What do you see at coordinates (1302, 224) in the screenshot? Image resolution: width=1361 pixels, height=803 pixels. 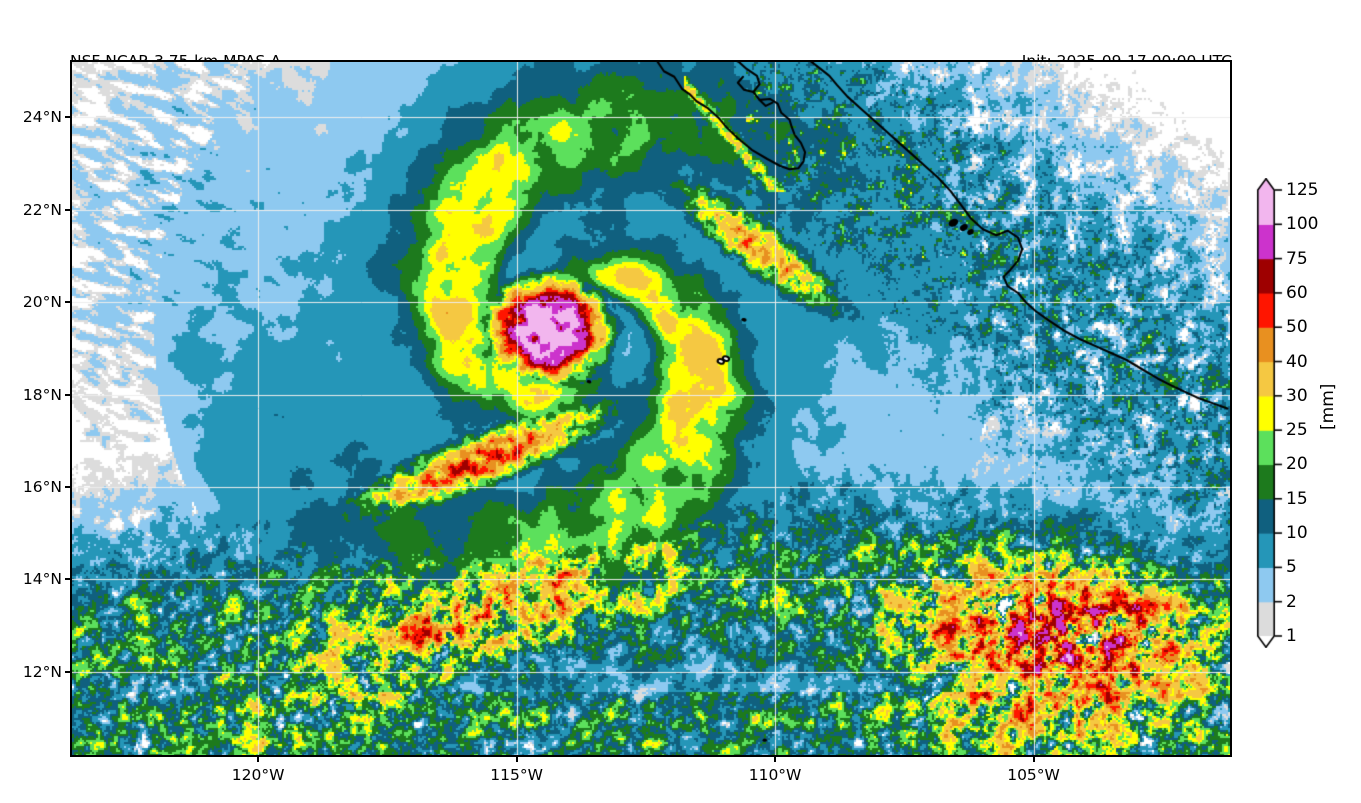 I see `colorbar-tick-label: 100` at bounding box center [1302, 224].